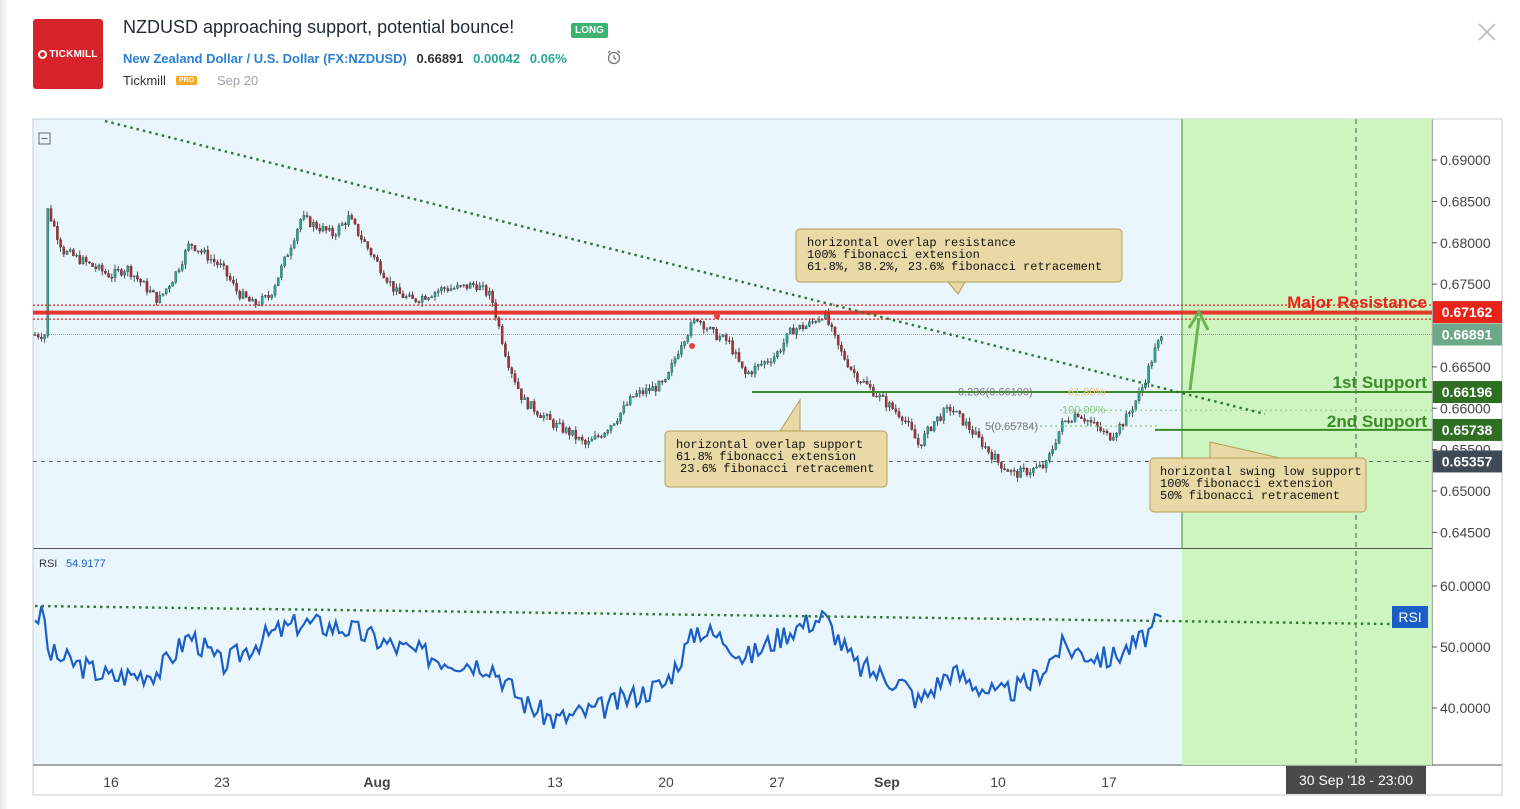 This screenshot has height=809, width=1520. What do you see at coordinates (68, 54) in the screenshot?
I see `tickmill-logo: TICKMILL` at bounding box center [68, 54].